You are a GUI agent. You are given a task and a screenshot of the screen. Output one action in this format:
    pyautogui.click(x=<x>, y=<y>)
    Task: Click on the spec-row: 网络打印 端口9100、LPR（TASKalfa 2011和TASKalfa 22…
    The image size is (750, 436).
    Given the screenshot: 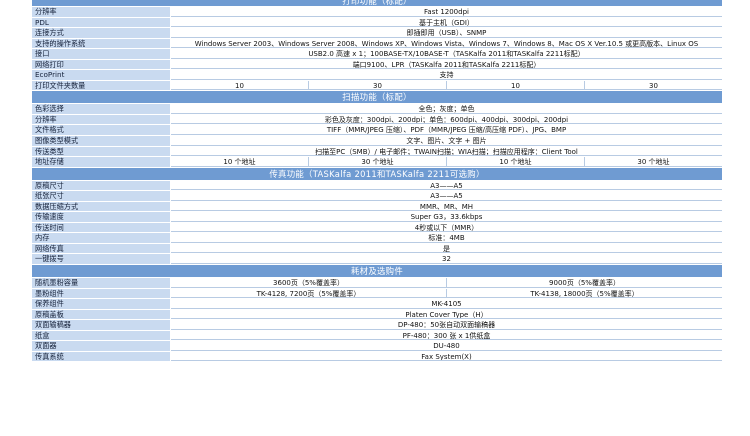 What is the action you would take?
    pyautogui.click(x=377, y=65)
    